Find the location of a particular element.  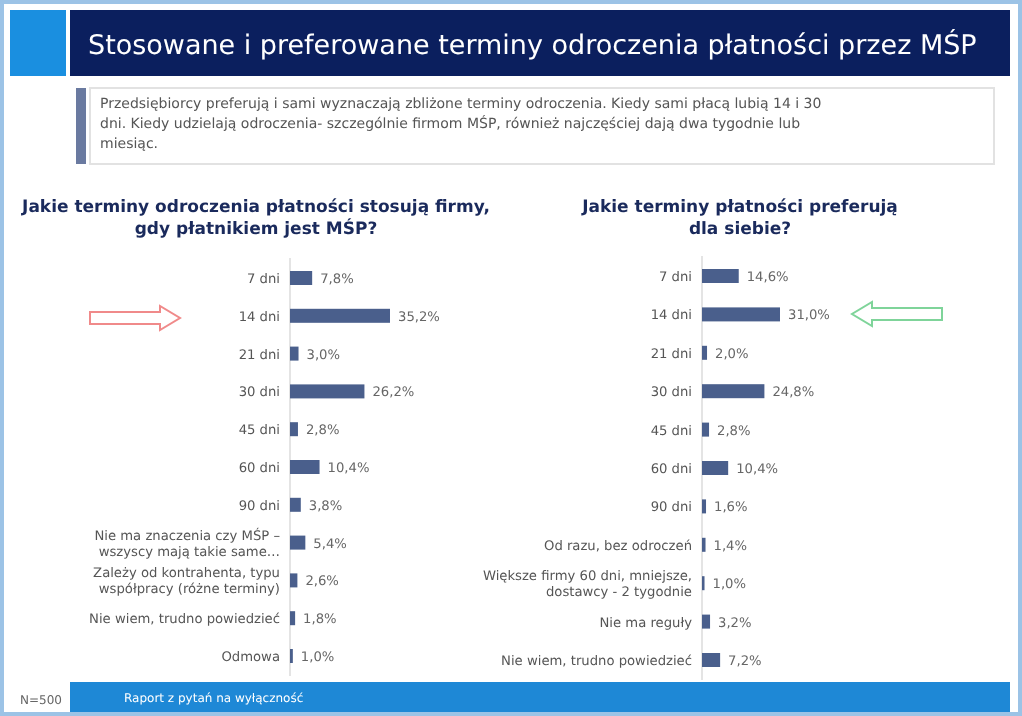

text: Stosowane i preferowane terminy odroczenia płatności przez MŚP is located at coordinates (532, 45).